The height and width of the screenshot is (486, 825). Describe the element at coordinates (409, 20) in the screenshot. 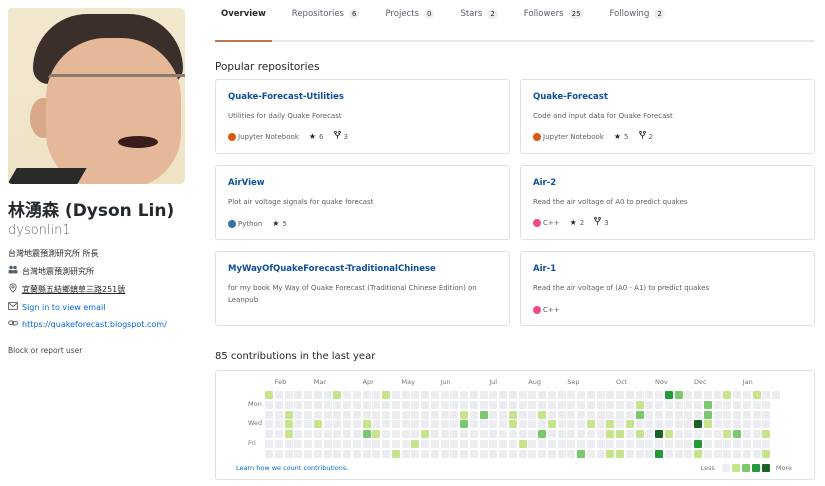

I see `tab-projects: Projects 0` at that location.